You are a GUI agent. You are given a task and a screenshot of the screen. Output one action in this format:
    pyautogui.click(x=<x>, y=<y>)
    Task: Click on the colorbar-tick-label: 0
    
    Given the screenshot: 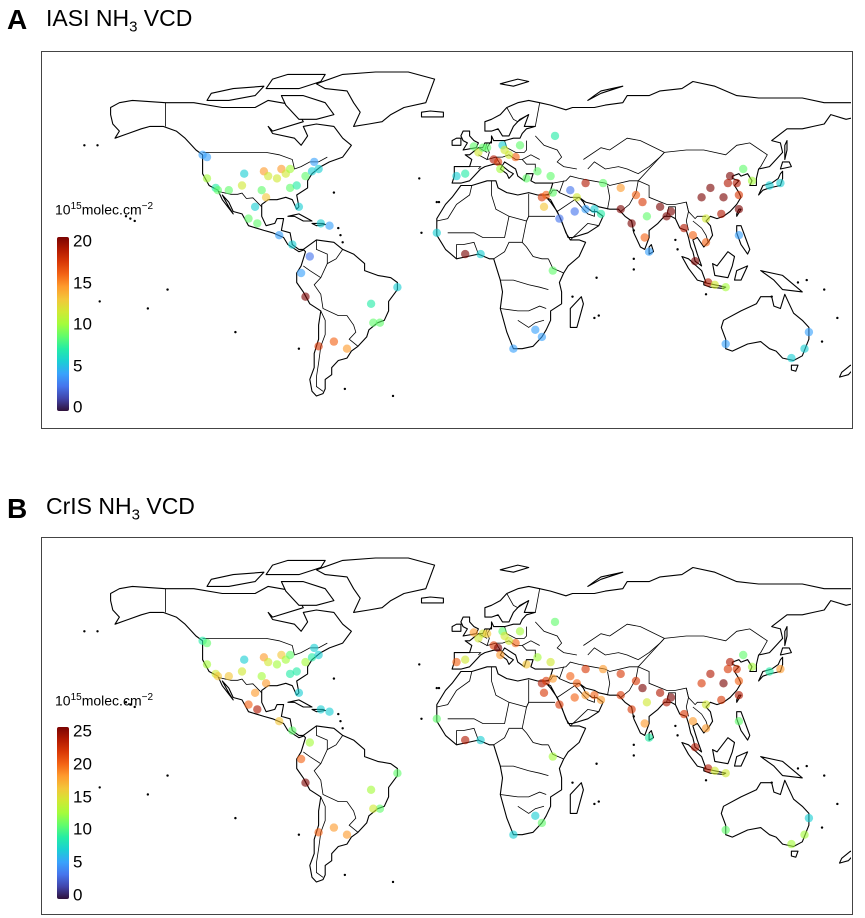 What is the action you would take?
    pyautogui.click(x=78, y=407)
    